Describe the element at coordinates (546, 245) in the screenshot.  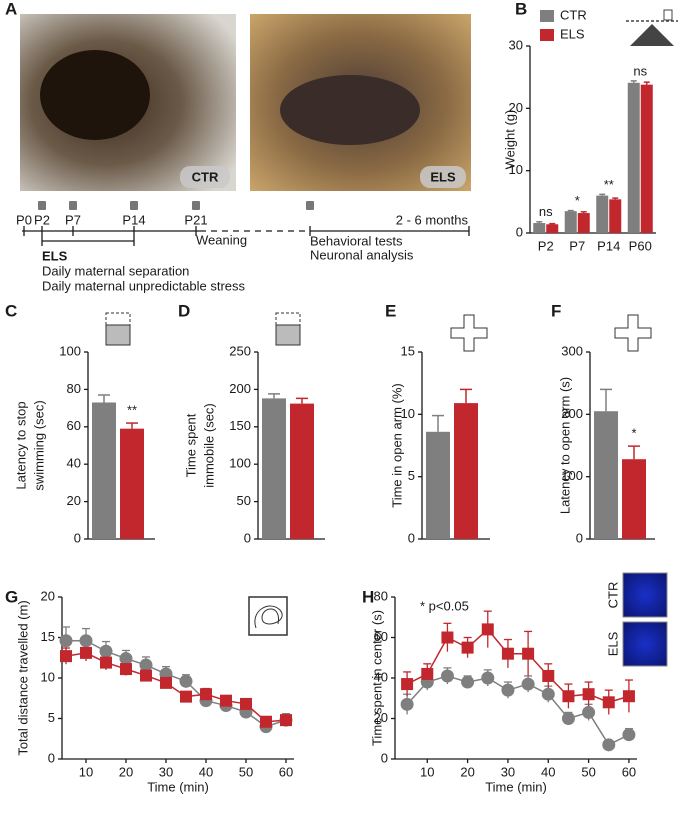
I see `x-tick-label: P2` at that location.